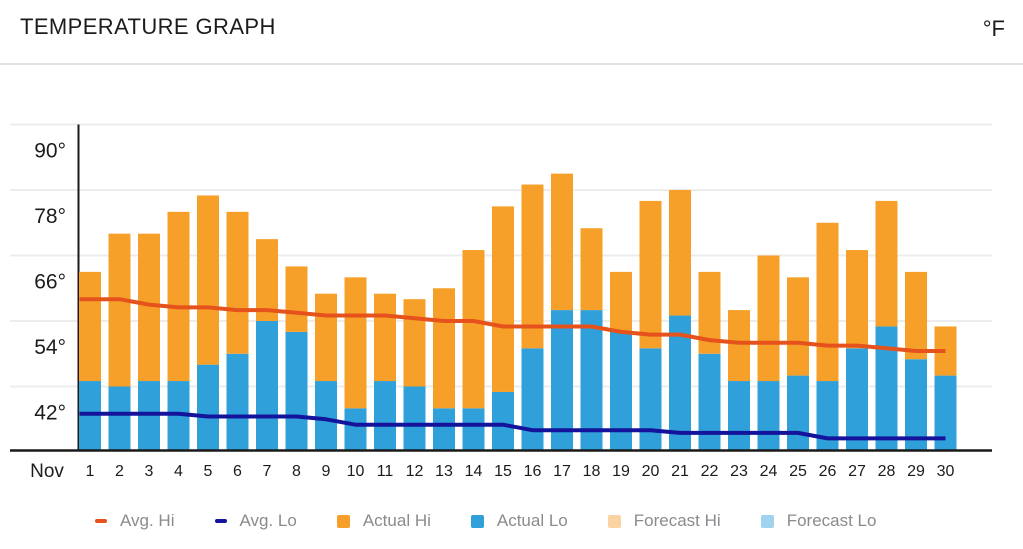 This screenshot has width=1023, height=549. Describe the element at coordinates (710, 471) in the screenshot. I see `x-tick-label-22: 22` at that location.